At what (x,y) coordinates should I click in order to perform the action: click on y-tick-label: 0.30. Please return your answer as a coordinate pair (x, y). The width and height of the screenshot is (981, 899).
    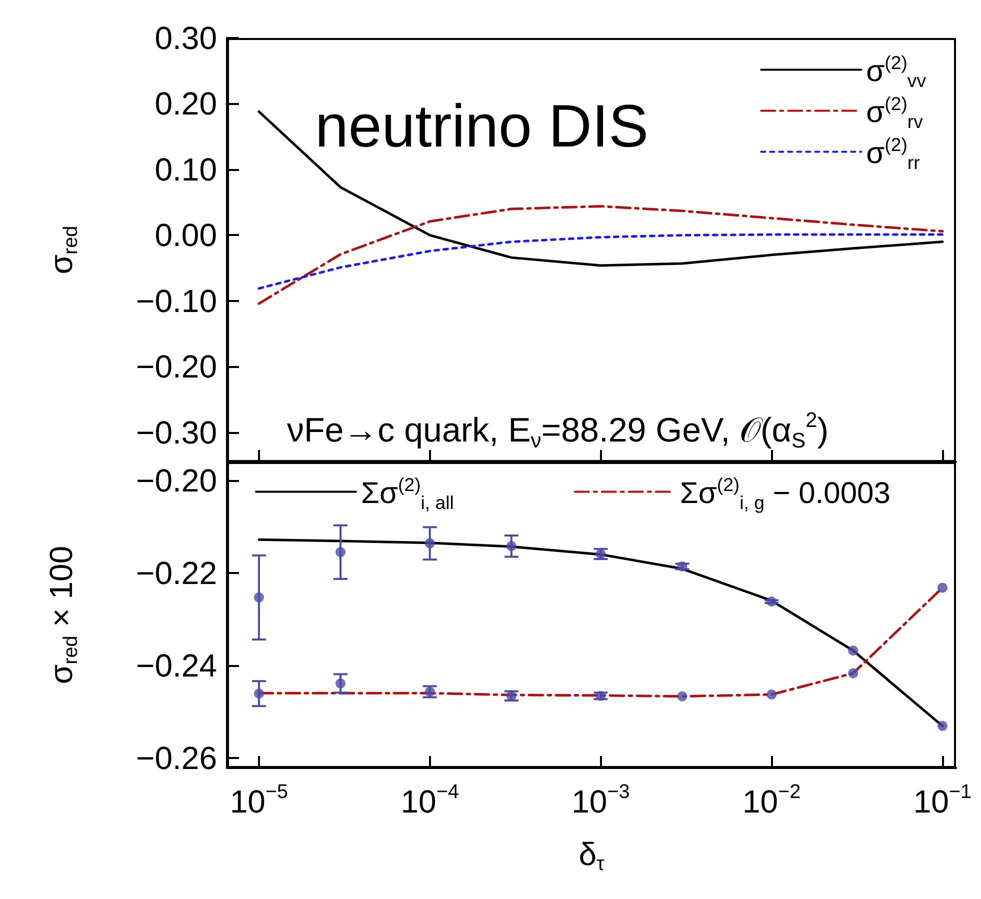
    Looking at the image, I should click on (185, 38).